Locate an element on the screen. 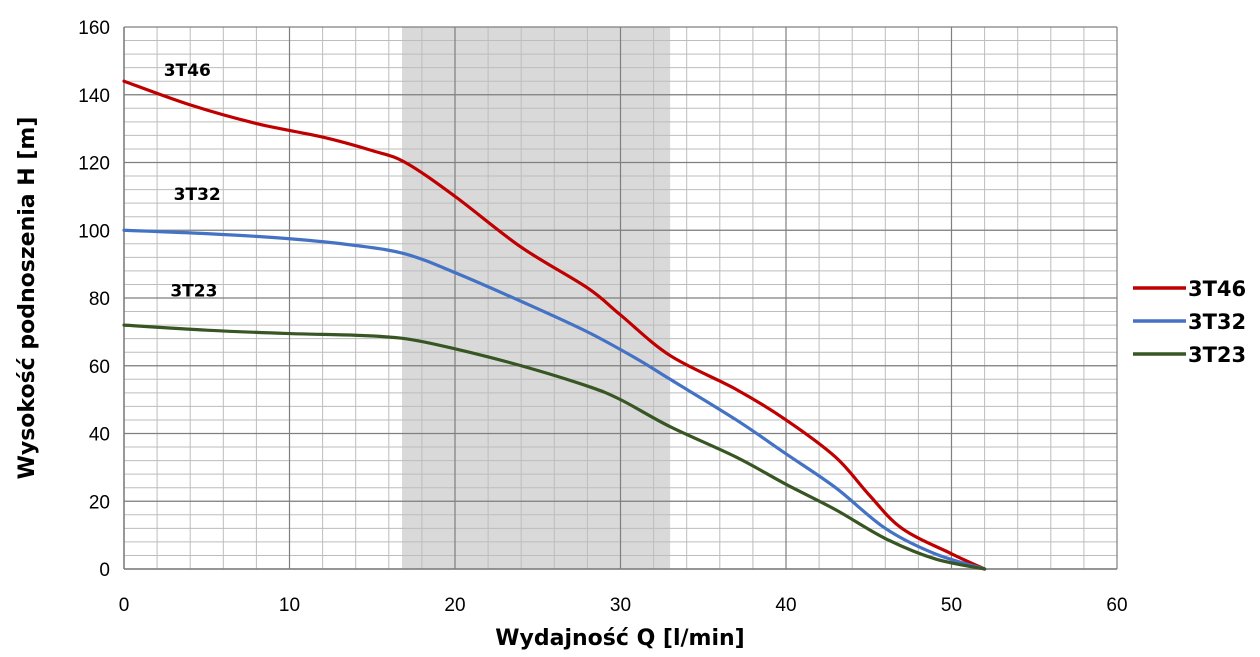  legend-label: 3T32 is located at coordinates (1217, 322).